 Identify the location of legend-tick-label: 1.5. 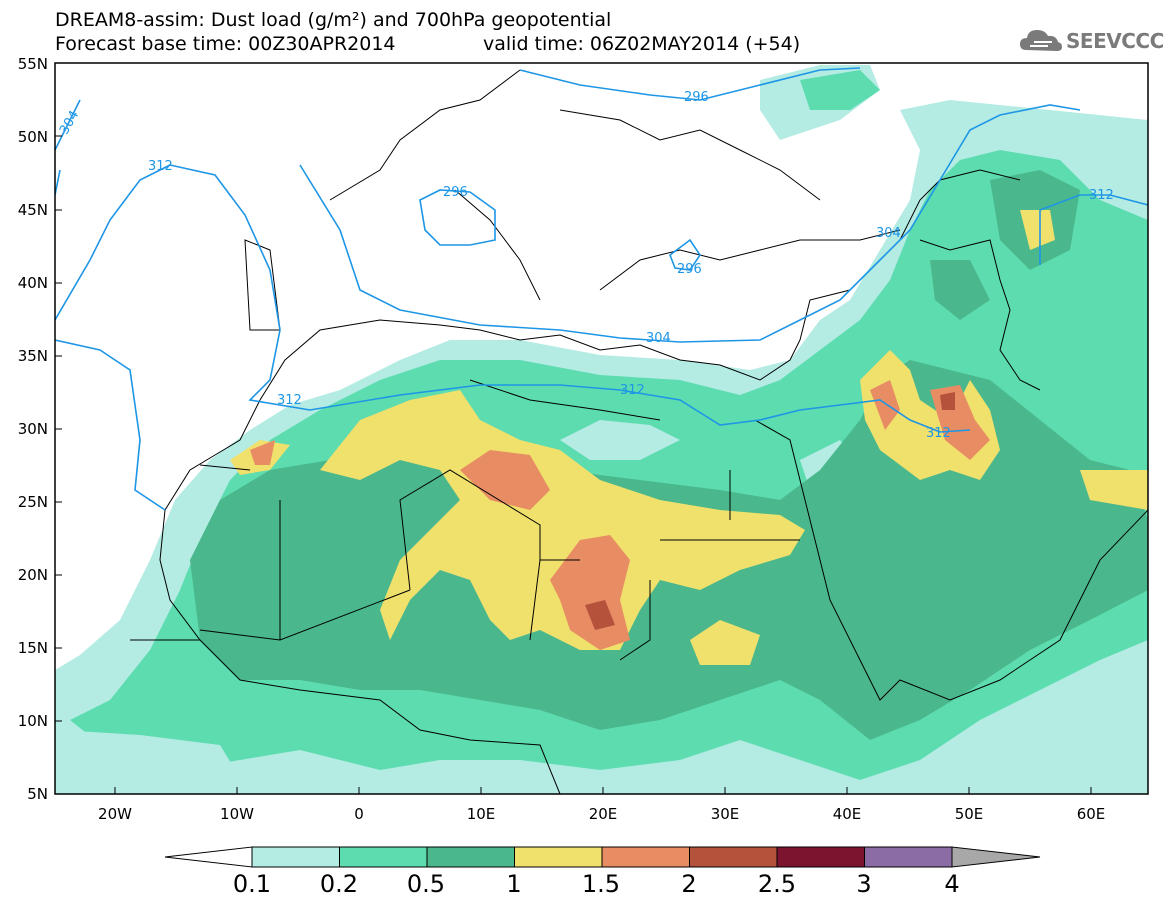
(601, 884).